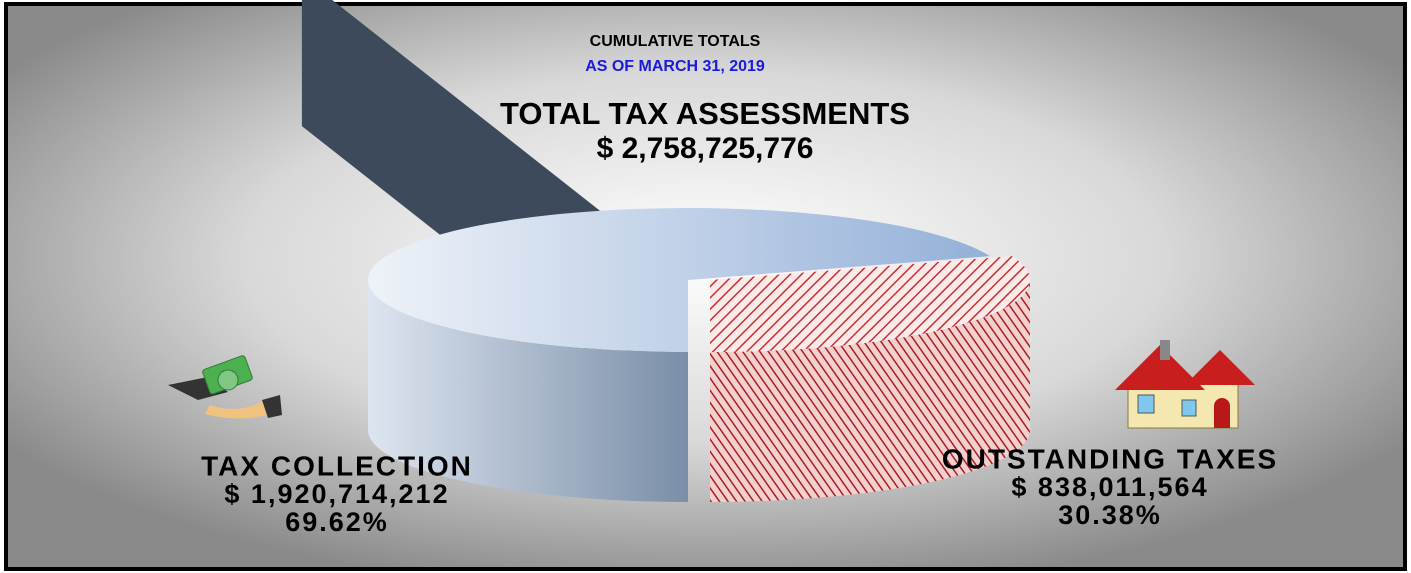  I want to click on money-icon, so click(225, 387).